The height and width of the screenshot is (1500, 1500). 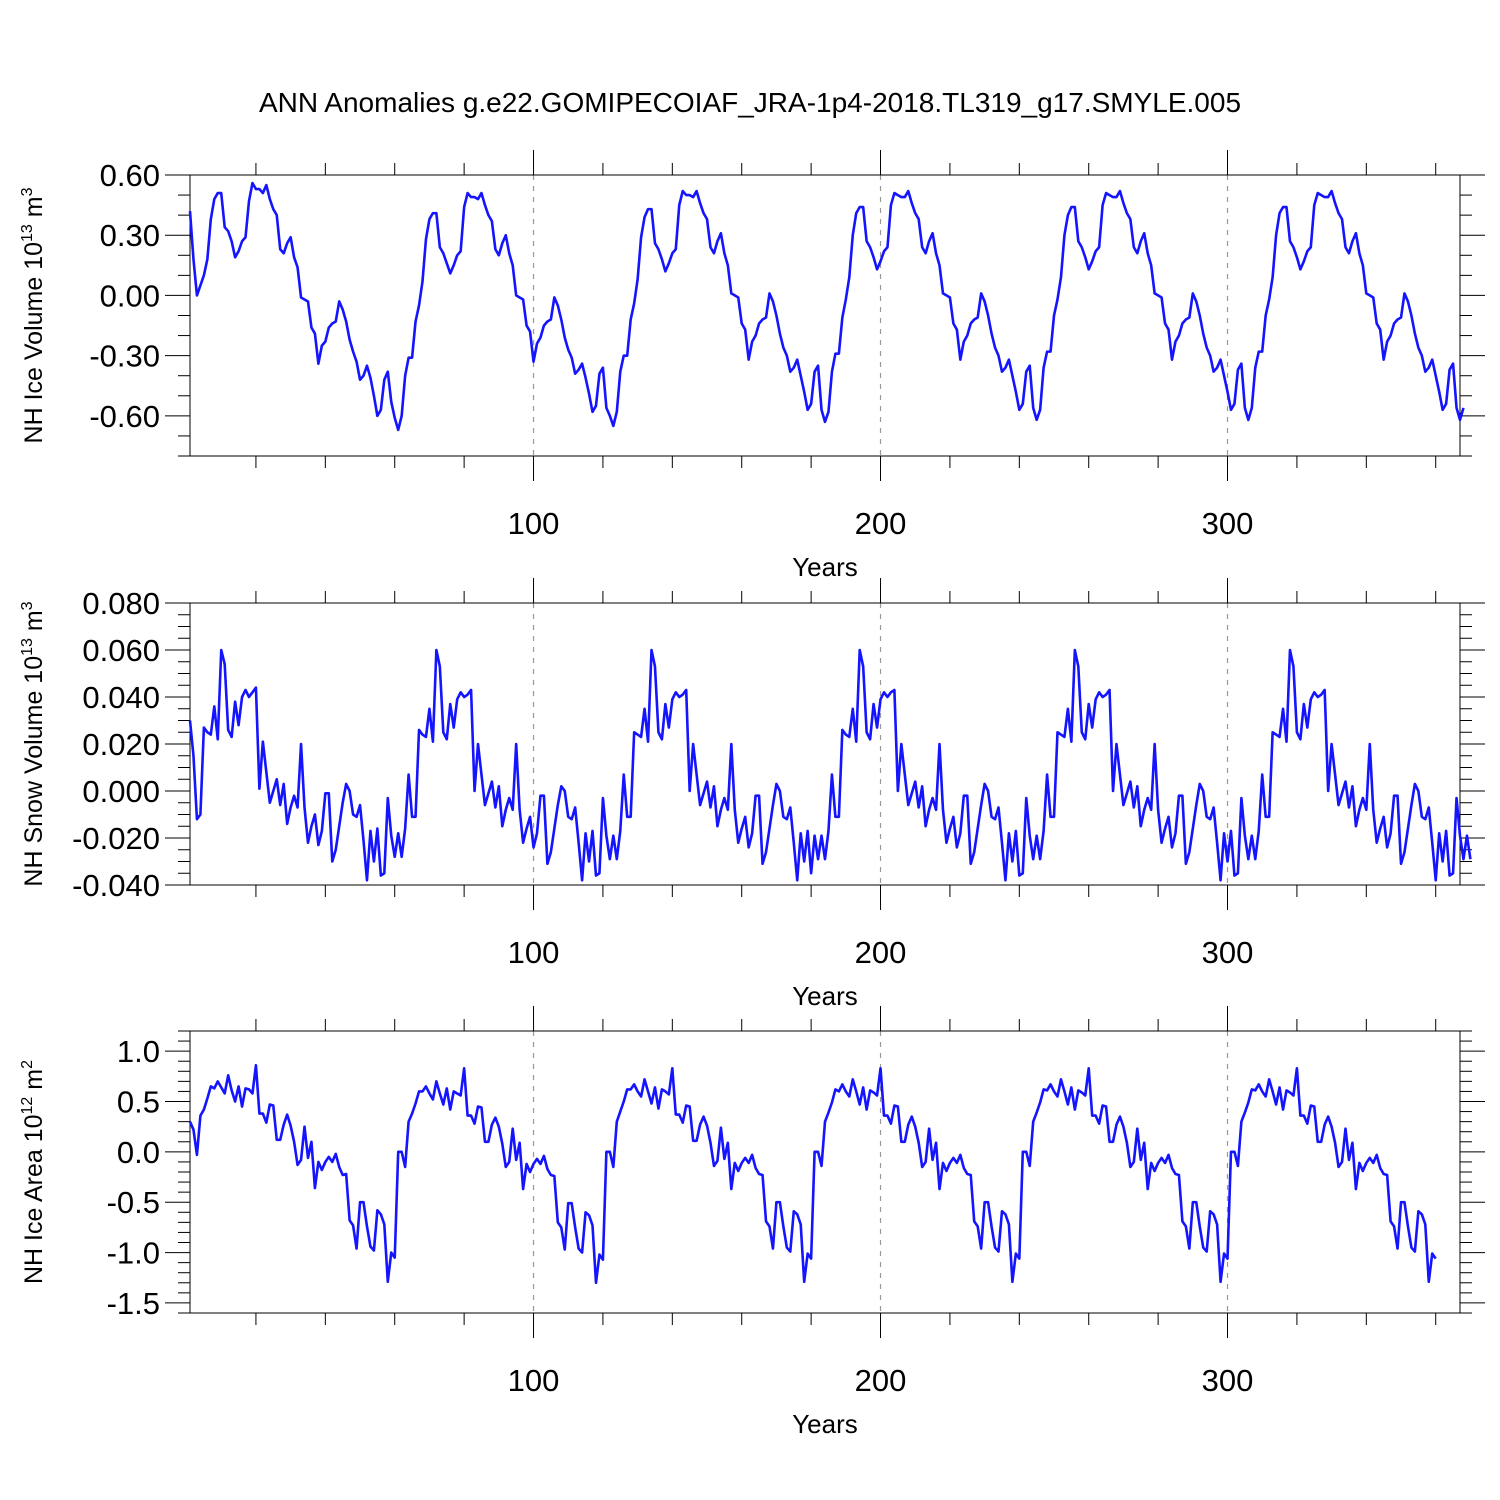 I want to click on y-tick-label: -0.5, so click(x=133, y=1202).